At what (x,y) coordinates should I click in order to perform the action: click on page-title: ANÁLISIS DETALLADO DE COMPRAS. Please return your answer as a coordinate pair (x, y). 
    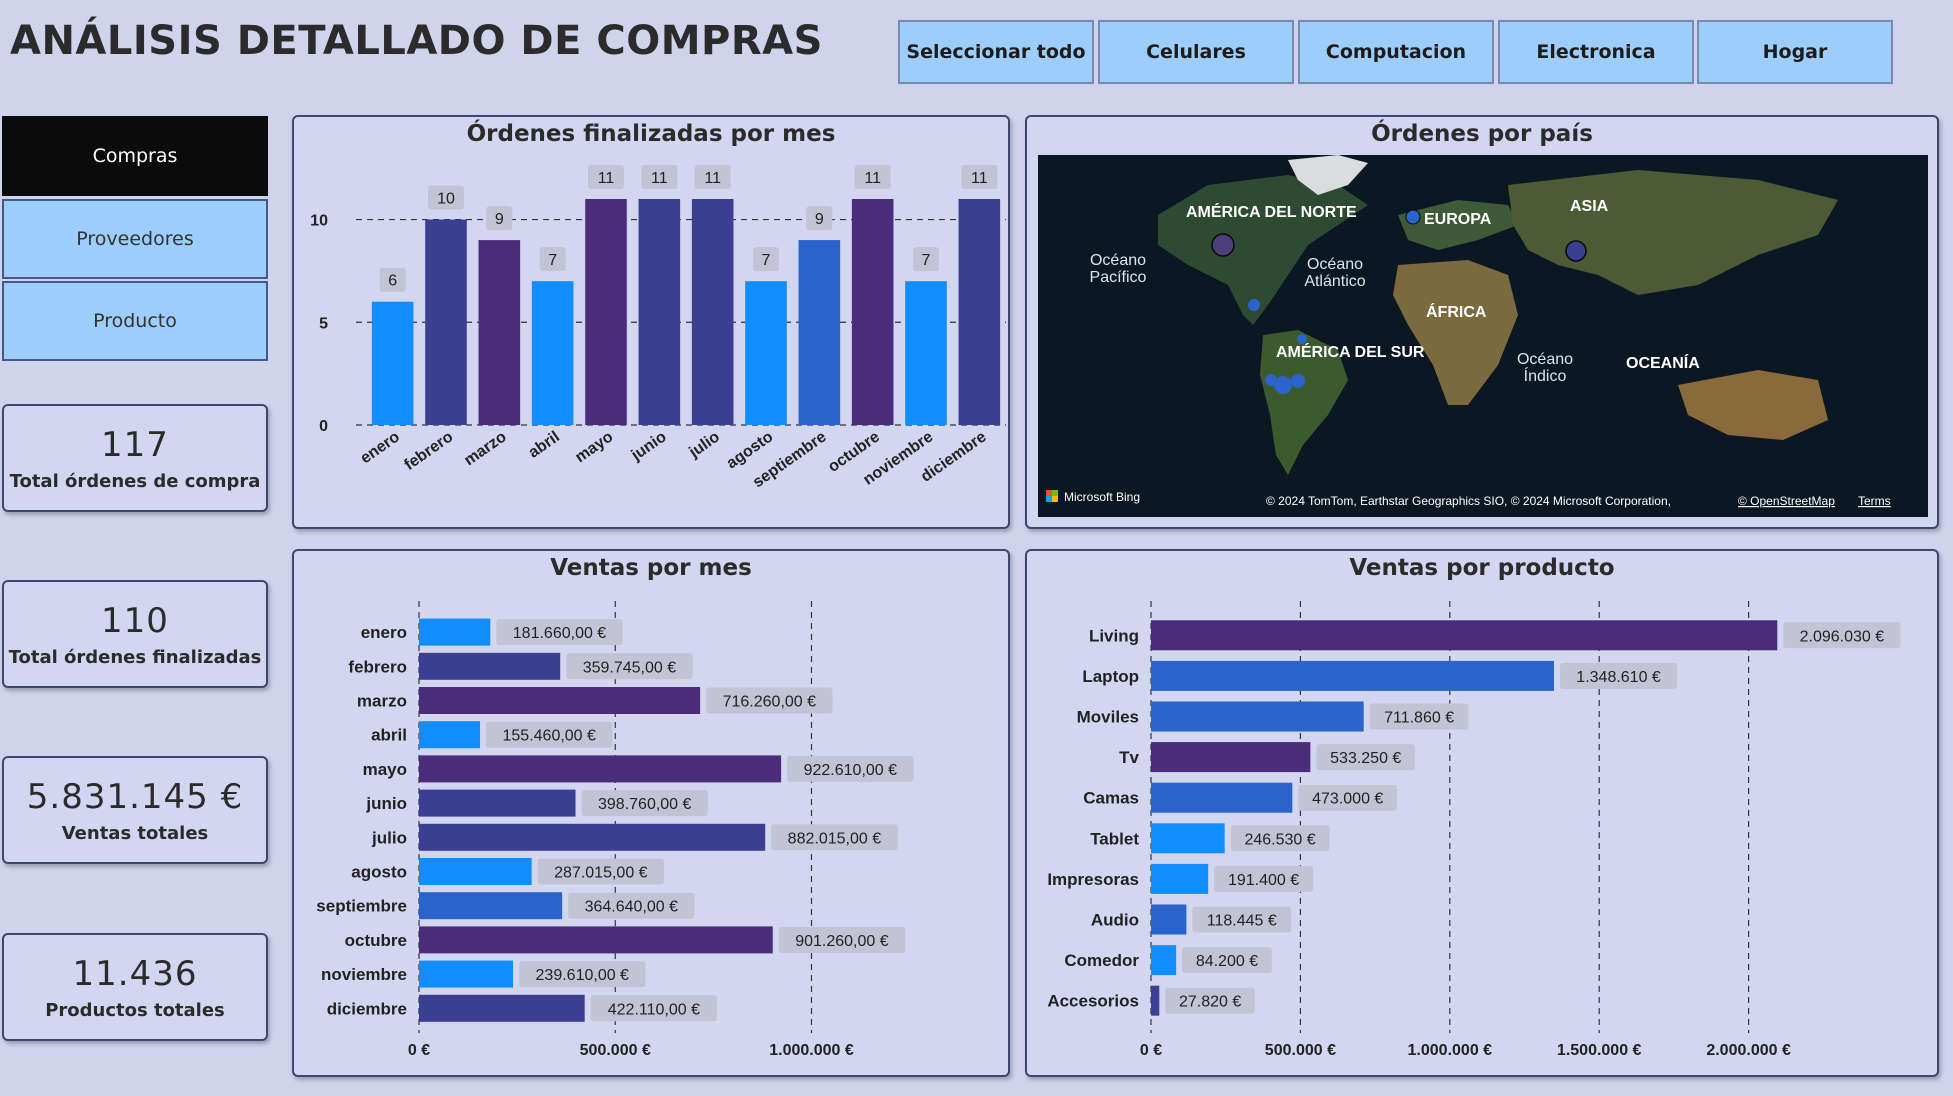
    Looking at the image, I should click on (416, 41).